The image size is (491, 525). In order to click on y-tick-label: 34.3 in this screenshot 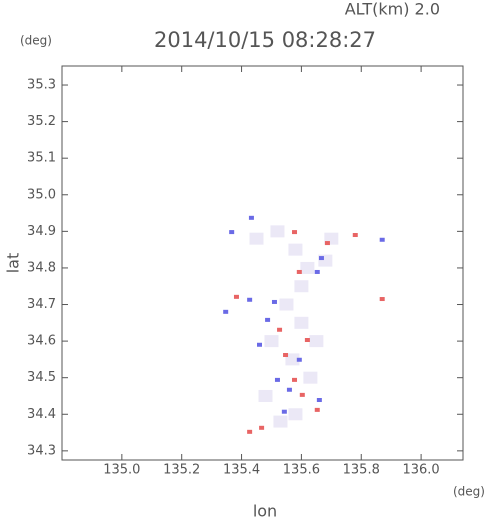, I will do `click(41, 450)`.